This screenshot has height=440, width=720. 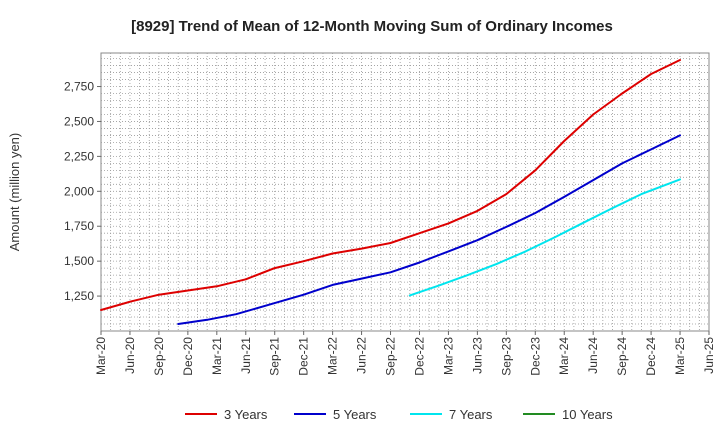 I want to click on x-tick-label: Sep-24, so click(x=622, y=356).